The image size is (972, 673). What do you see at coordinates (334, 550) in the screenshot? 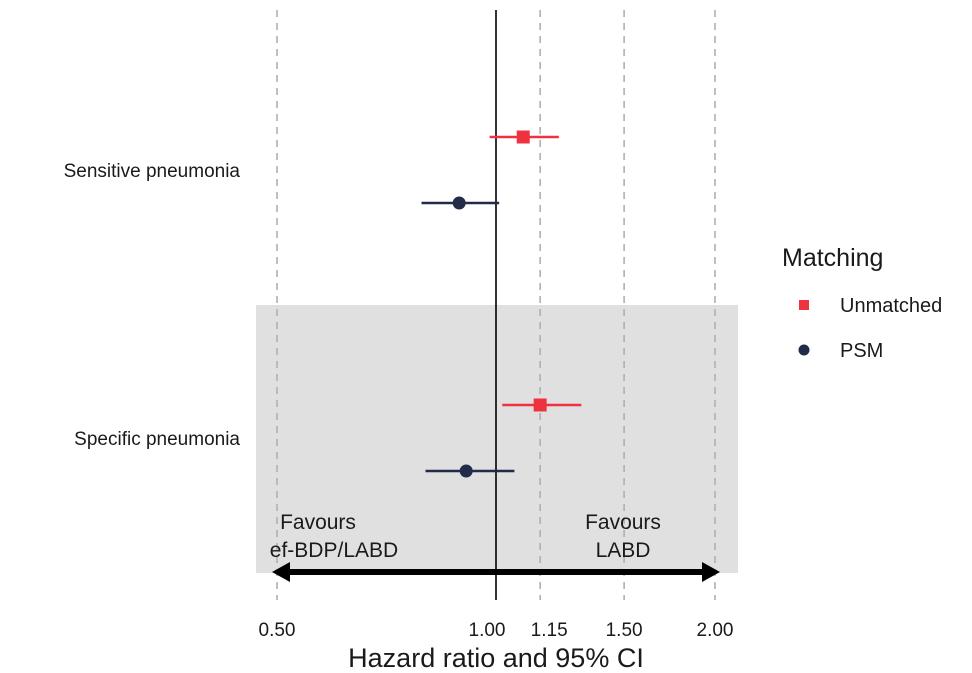
I see `favours-left-line2: ef-BDP/LABD` at bounding box center [334, 550].